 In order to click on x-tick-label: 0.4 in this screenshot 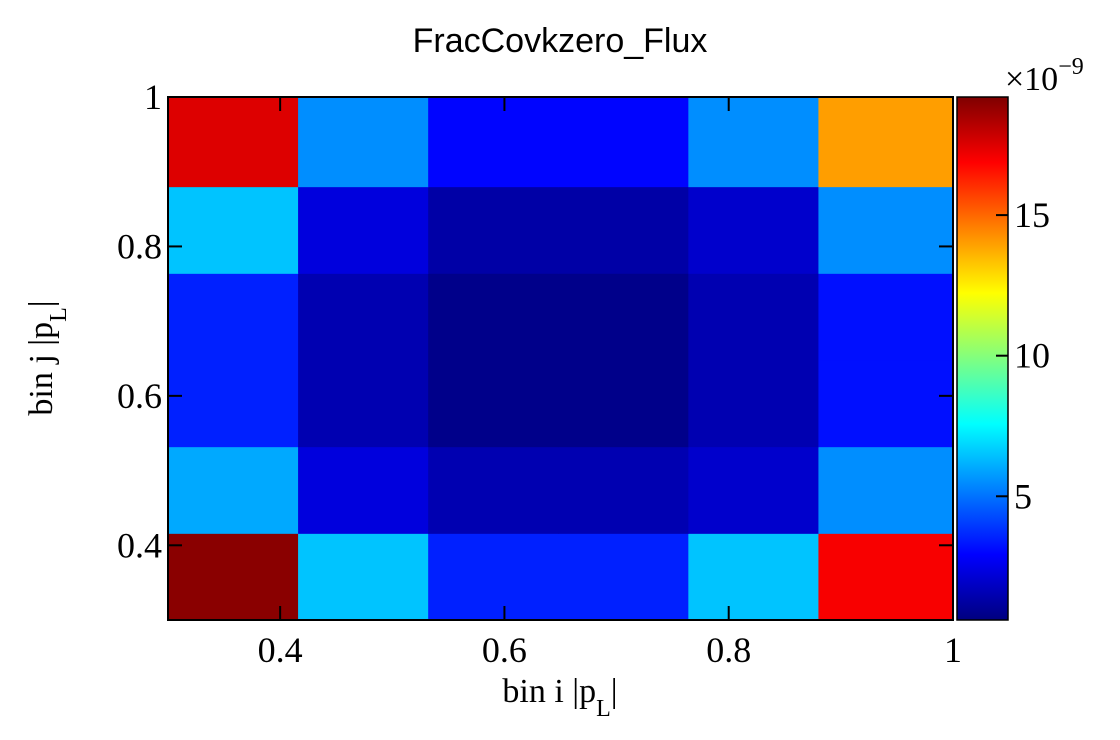, I will do `click(280, 650)`.